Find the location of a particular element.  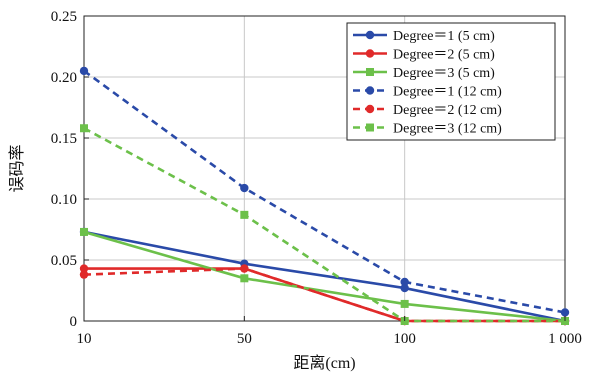

x-tick-label: 1 000 is located at coordinates (565, 339).